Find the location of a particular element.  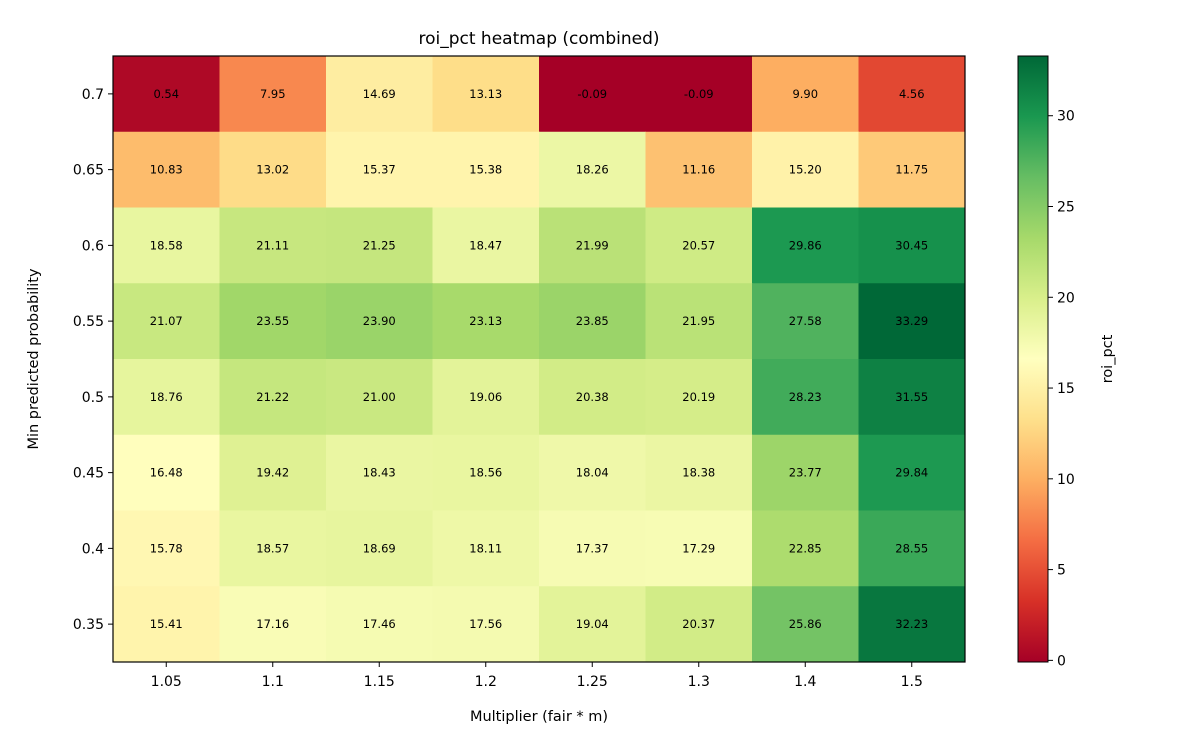

cell-value-label: 15.78 is located at coordinates (166, 548).